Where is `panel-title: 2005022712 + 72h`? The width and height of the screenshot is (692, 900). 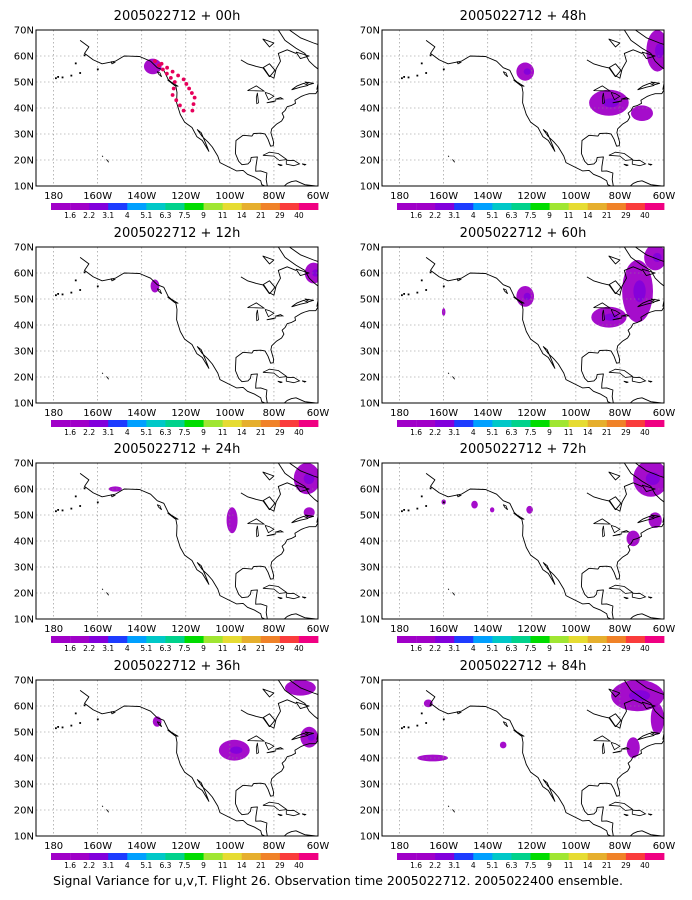
panel-title: 2005022712 + 72h is located at coordinates (523, 449).